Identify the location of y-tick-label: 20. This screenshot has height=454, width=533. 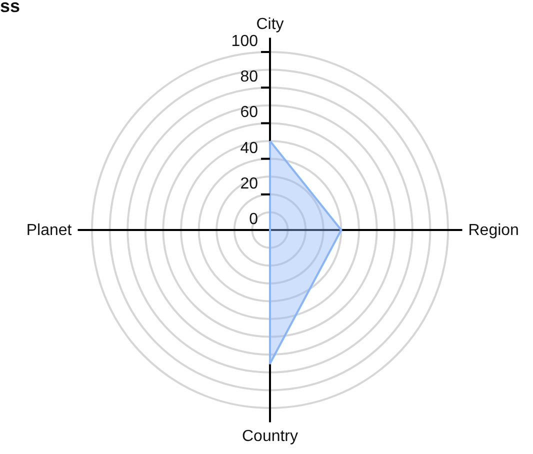
(249, 183).